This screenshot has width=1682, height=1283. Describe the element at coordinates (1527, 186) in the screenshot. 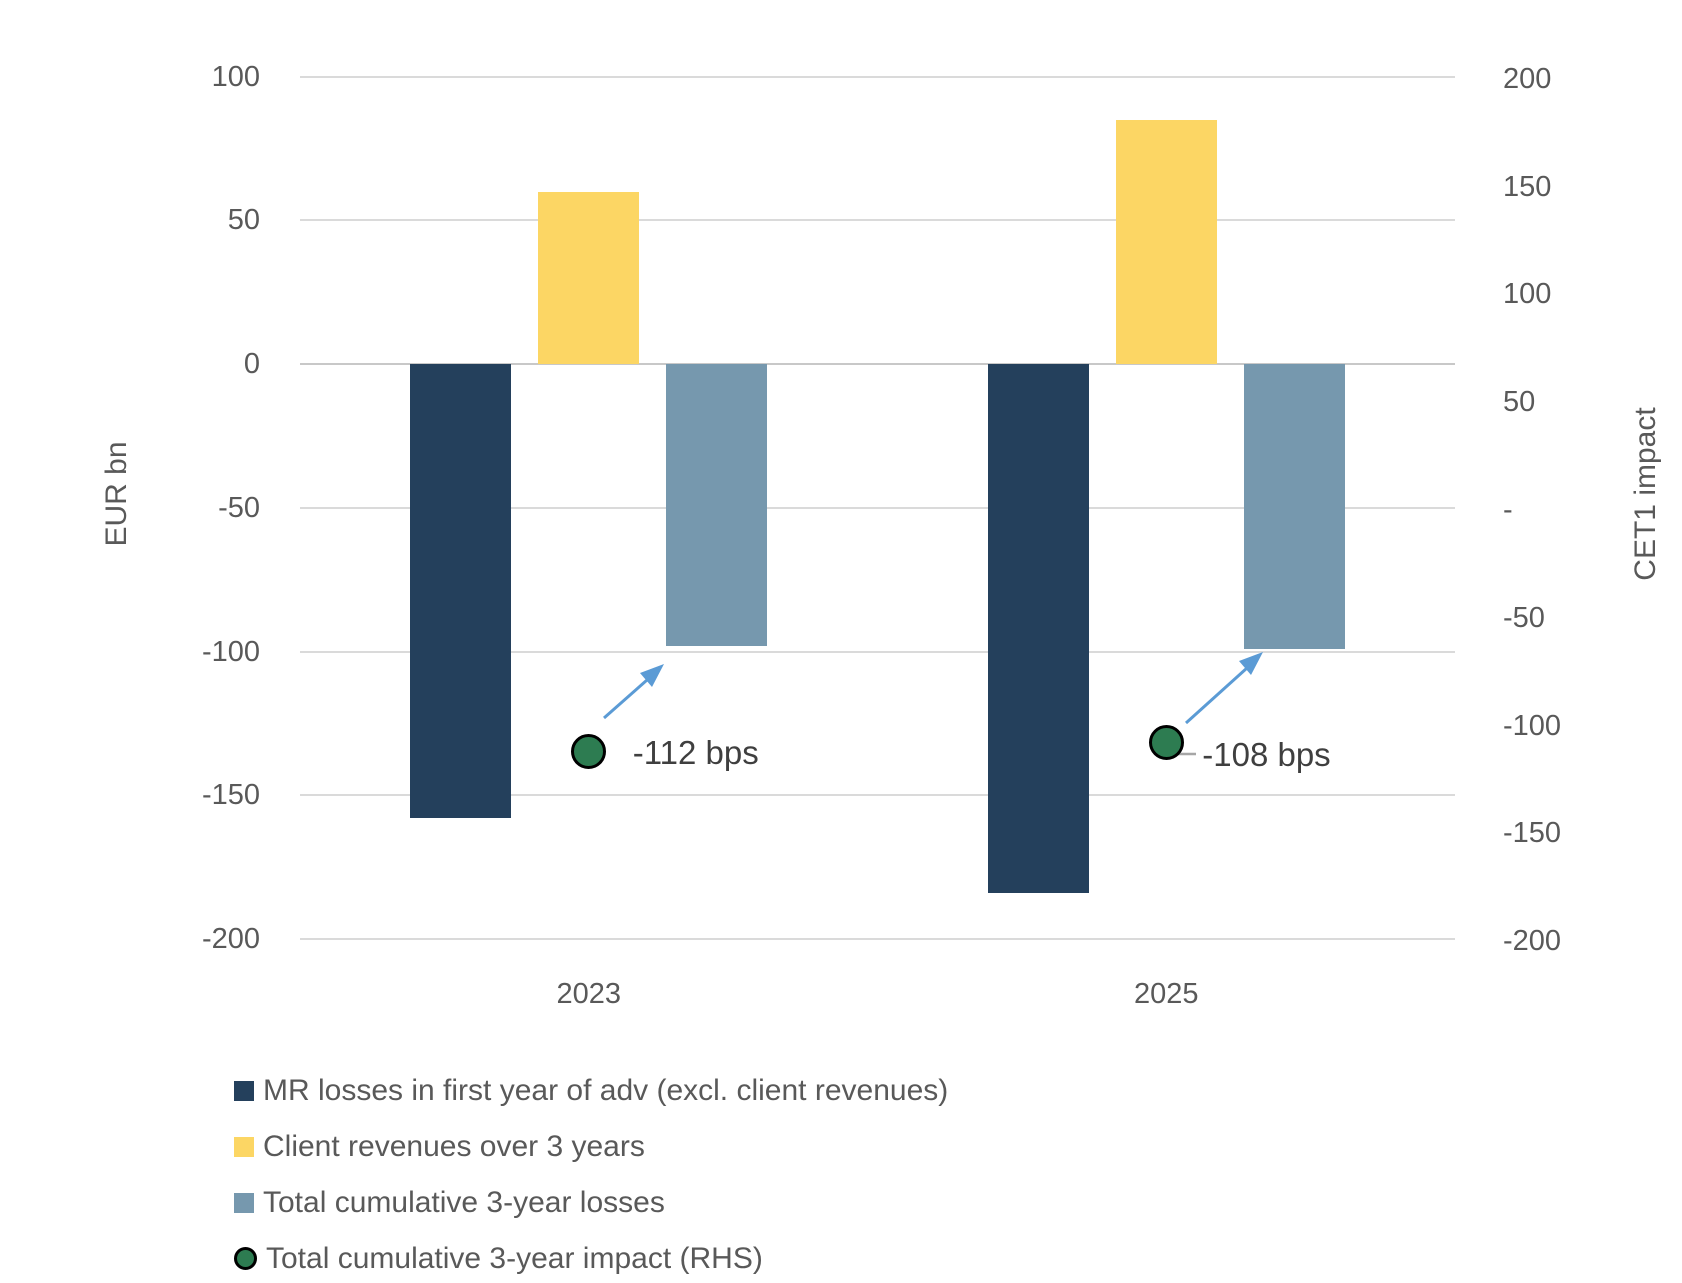

I see `right-axis-tick-label: 150` at that location.